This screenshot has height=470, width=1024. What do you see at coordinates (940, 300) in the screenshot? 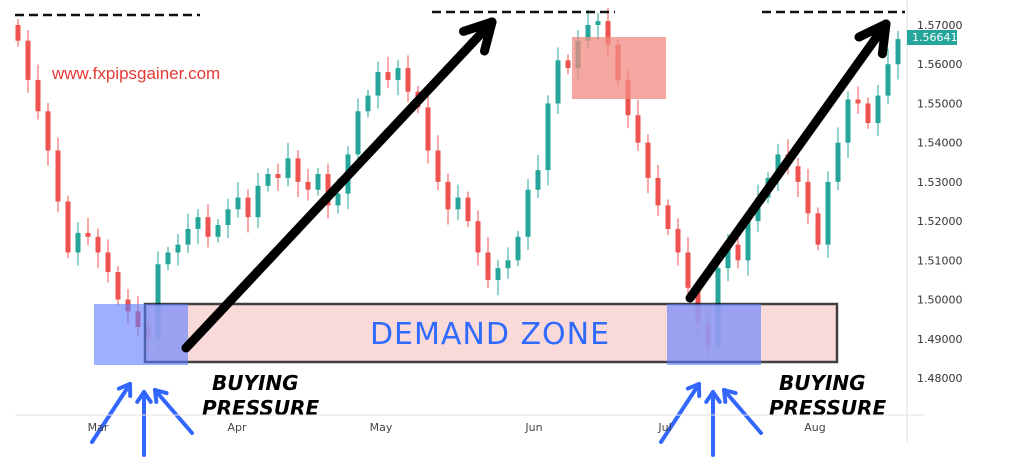
I see `price-tick-label: 1.50000` at bounding box center [940, 300].